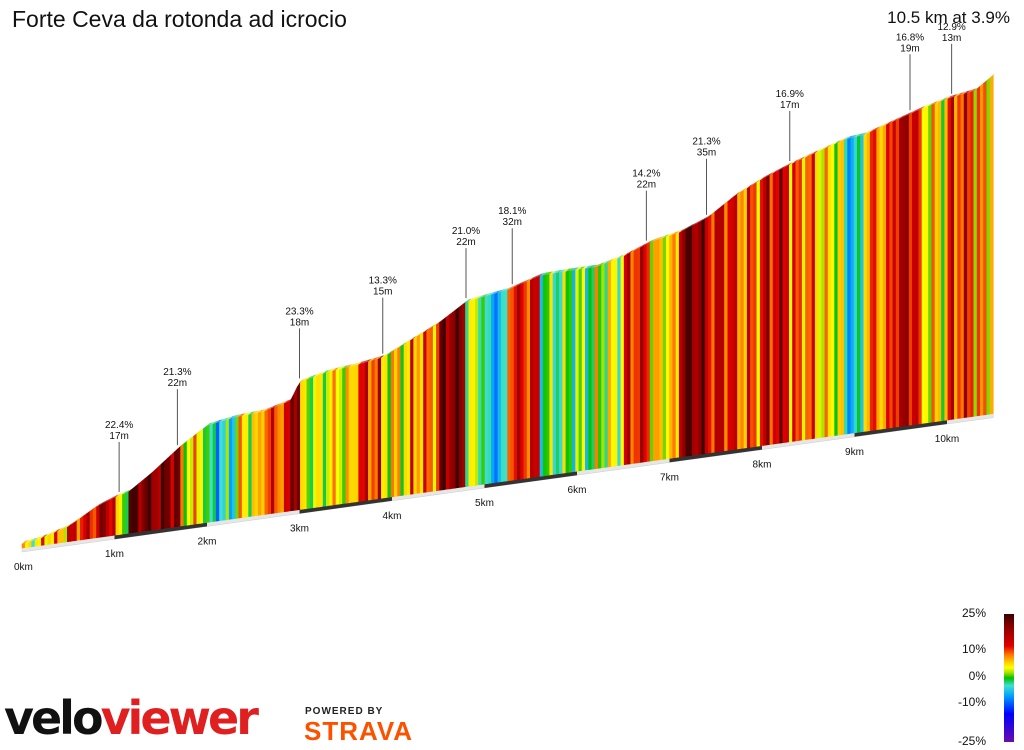 The image size is (1024, 750). Describe the element at coordinates (131, 718) in the screenshot. I see `veloviewer-logo: veloviewer` at that location.